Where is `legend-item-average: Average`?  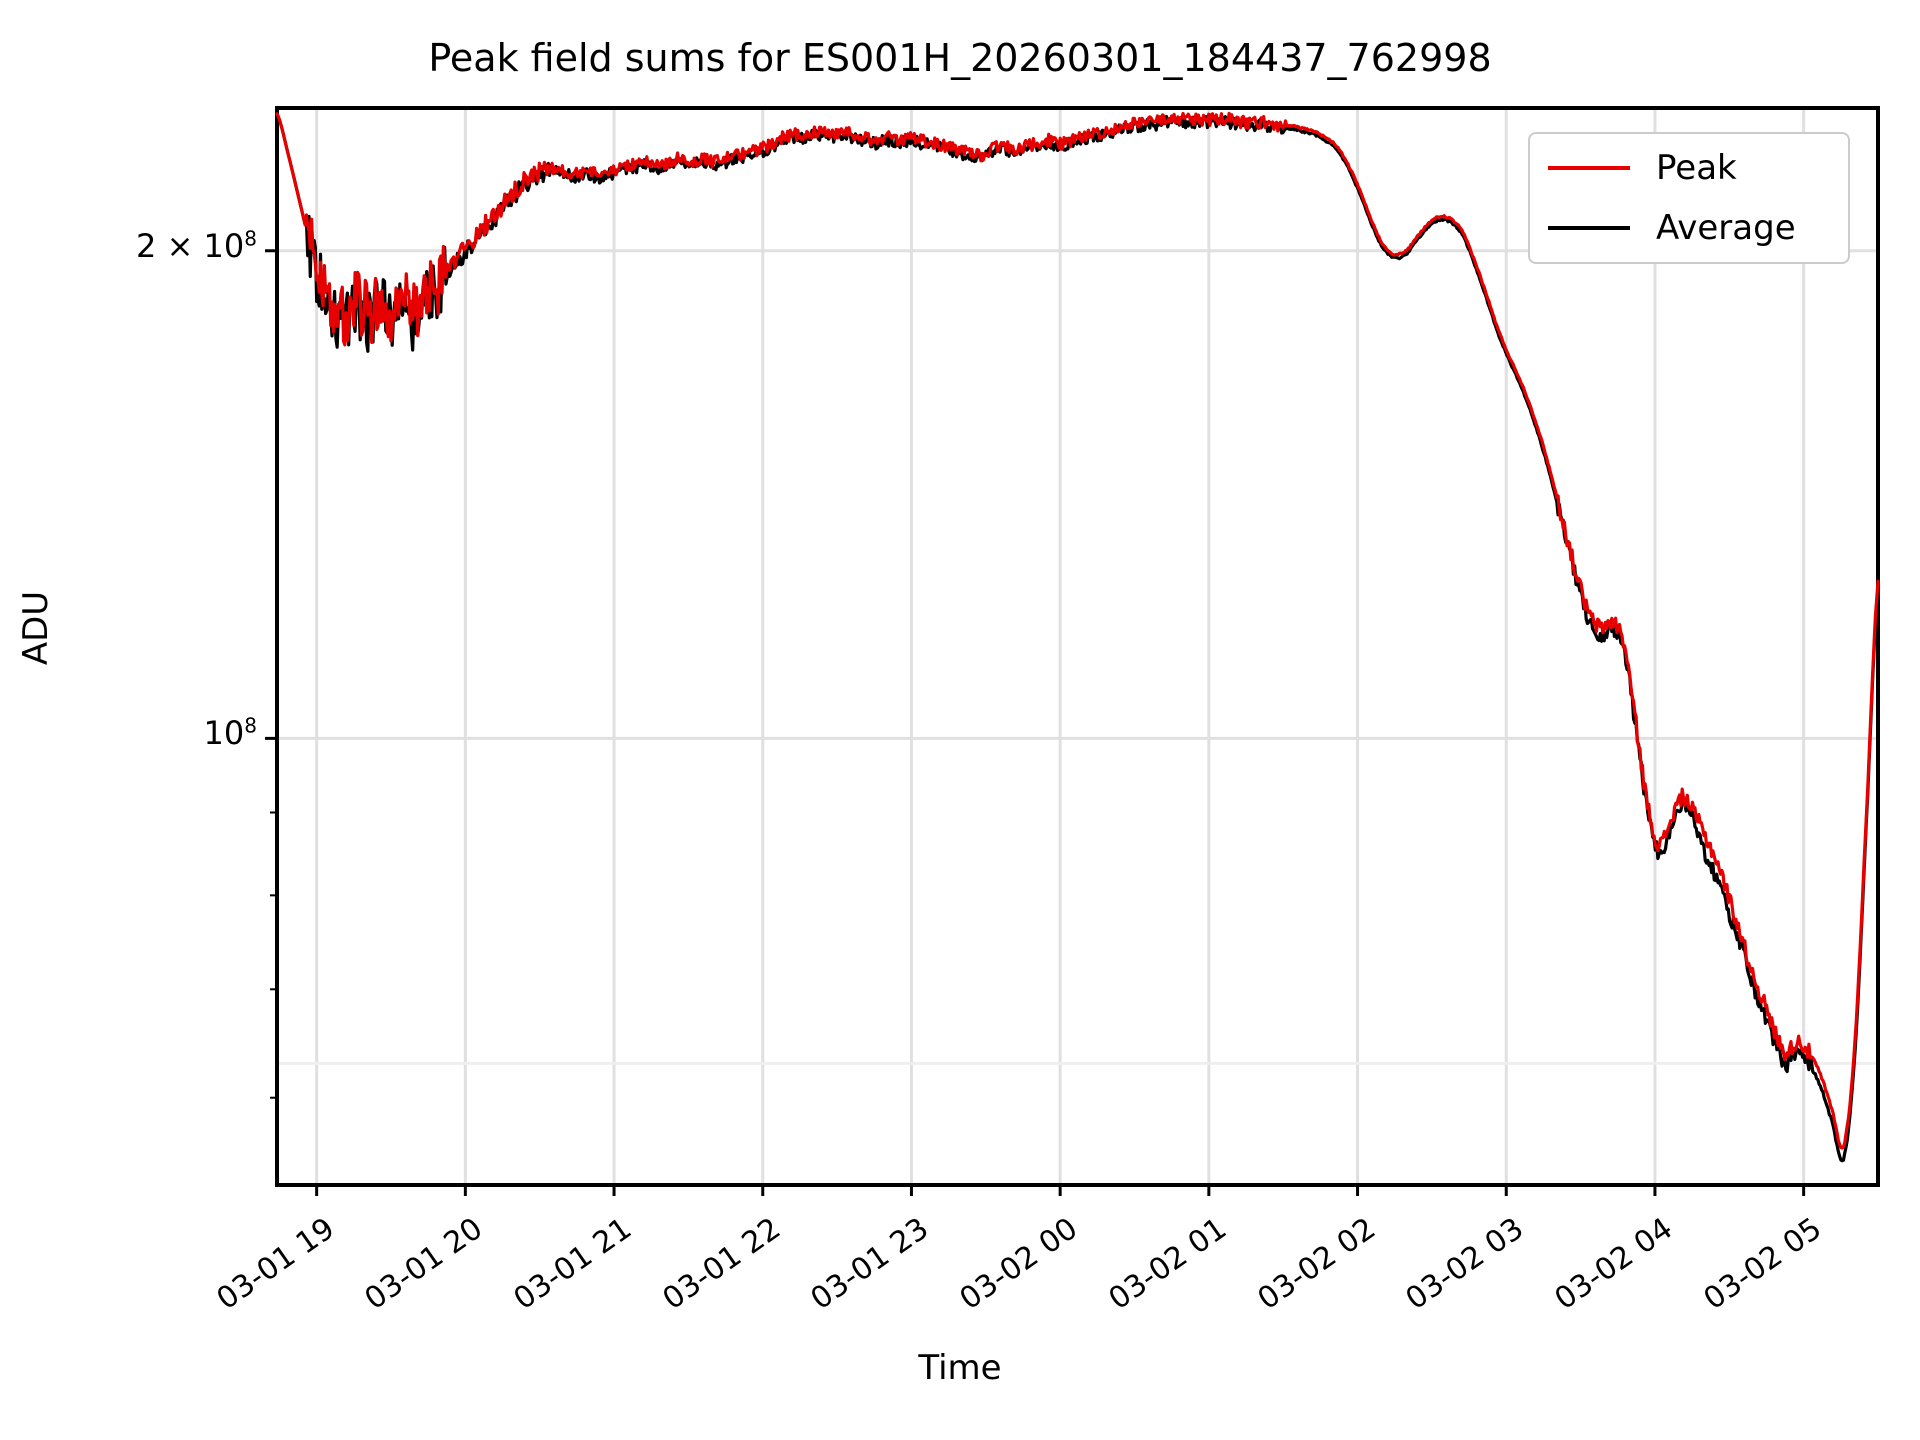
legend-item-average: Average is located at coordinates (1691, 228).